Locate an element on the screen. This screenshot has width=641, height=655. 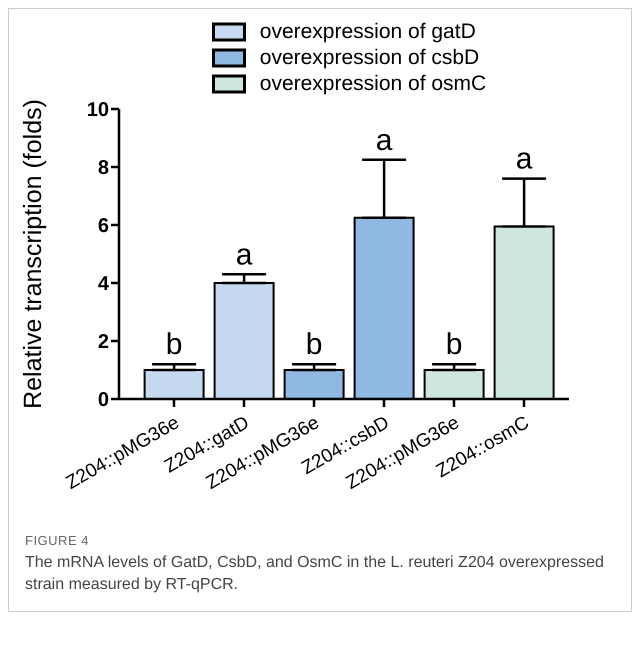
y-tick-label: 8 is located at coordinates (103, 168).